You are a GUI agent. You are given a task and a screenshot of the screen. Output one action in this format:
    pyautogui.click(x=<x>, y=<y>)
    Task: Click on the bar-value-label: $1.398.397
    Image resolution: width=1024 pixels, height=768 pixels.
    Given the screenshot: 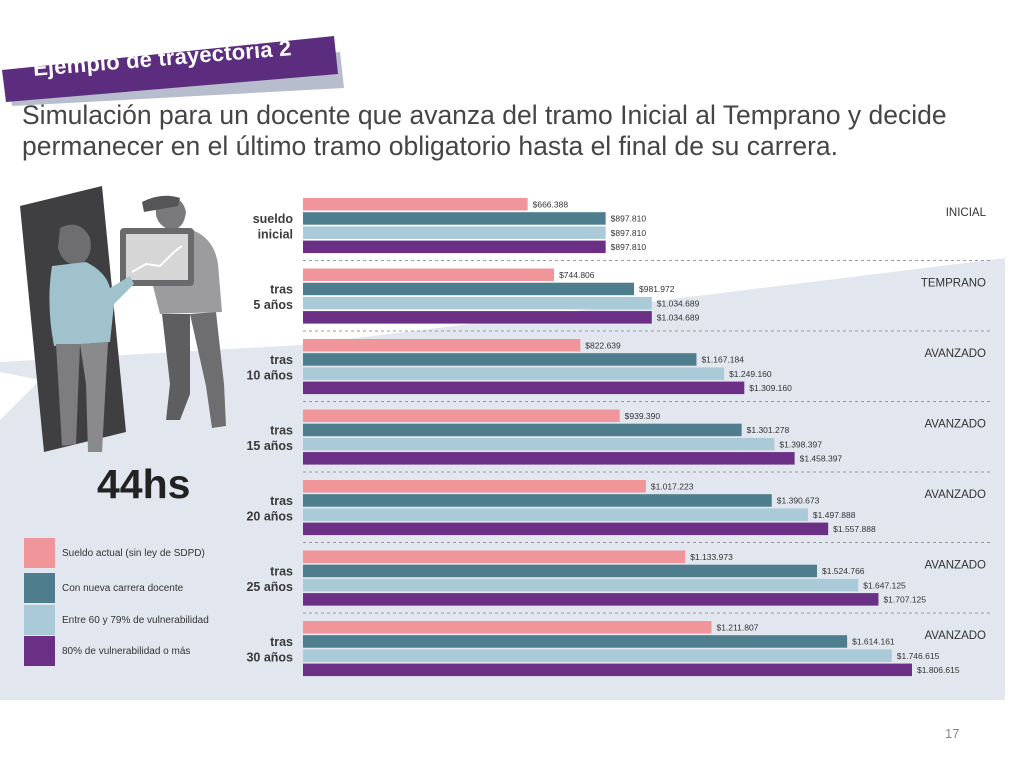 What is the action you would take?
    pyautogui.click(x=800, y=444)
    